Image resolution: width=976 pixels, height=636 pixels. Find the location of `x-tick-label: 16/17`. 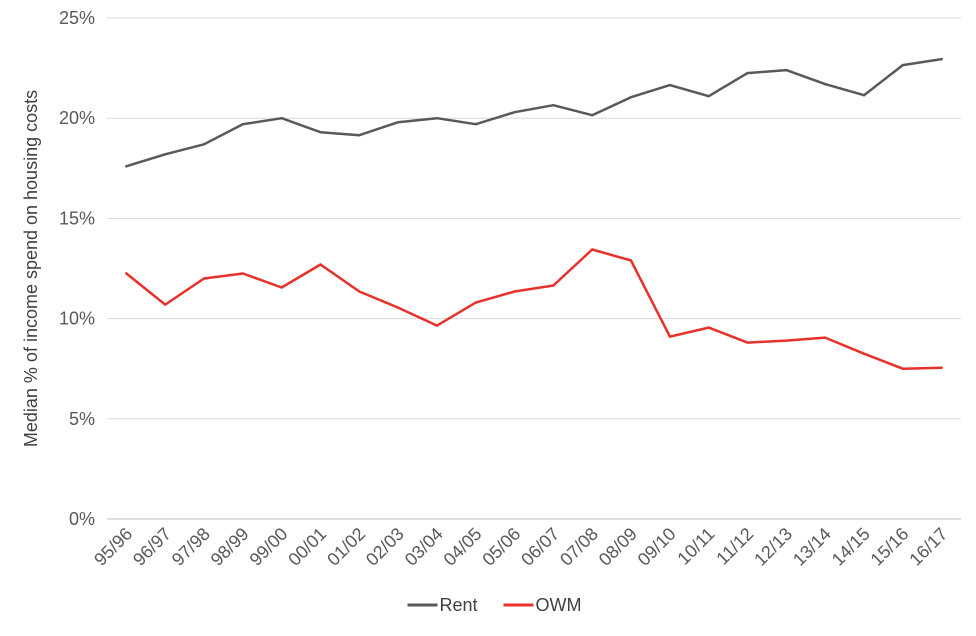

x-tick-label: 16/17 is located at coordinates (928, 547).